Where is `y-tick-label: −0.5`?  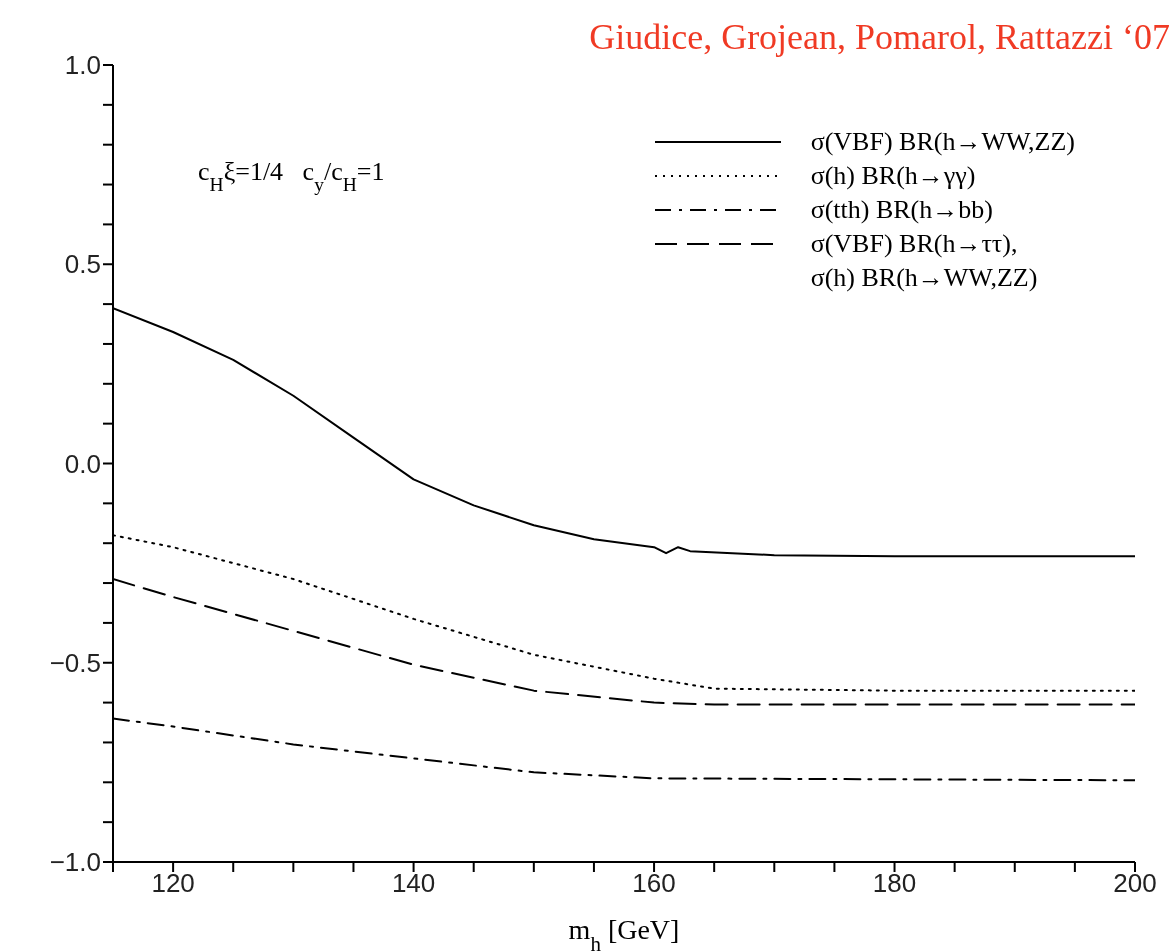 y-tick-label: −0.5 is located at coordinates (75, 662).